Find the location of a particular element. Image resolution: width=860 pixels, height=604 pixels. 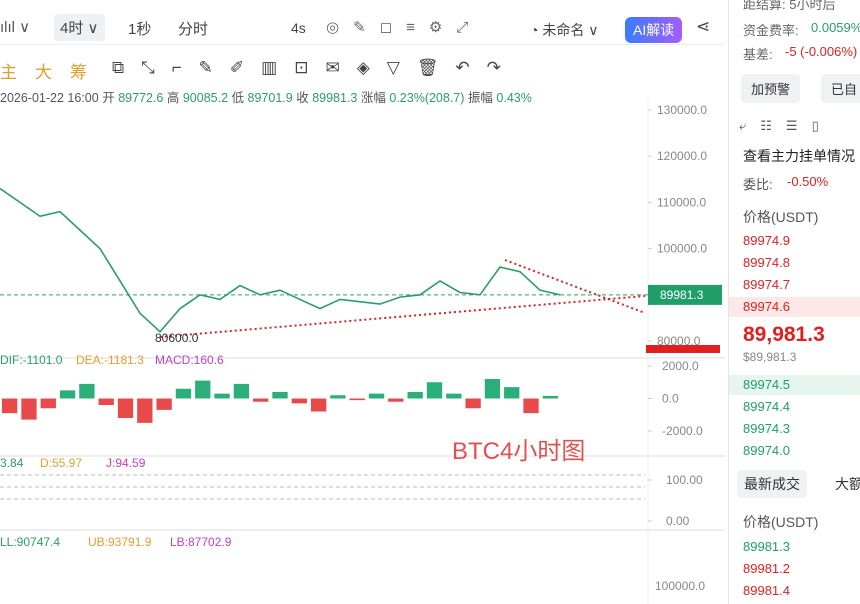

watermark: BTC4小时图 is located at coordinates (518, 451).